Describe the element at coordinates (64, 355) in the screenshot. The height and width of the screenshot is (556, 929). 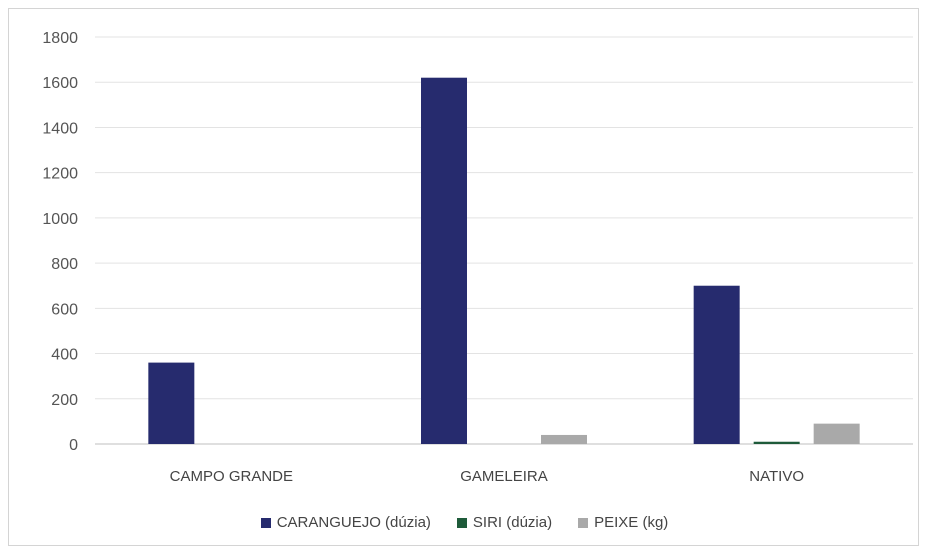
I see `y-tick-label: 400` at that location.